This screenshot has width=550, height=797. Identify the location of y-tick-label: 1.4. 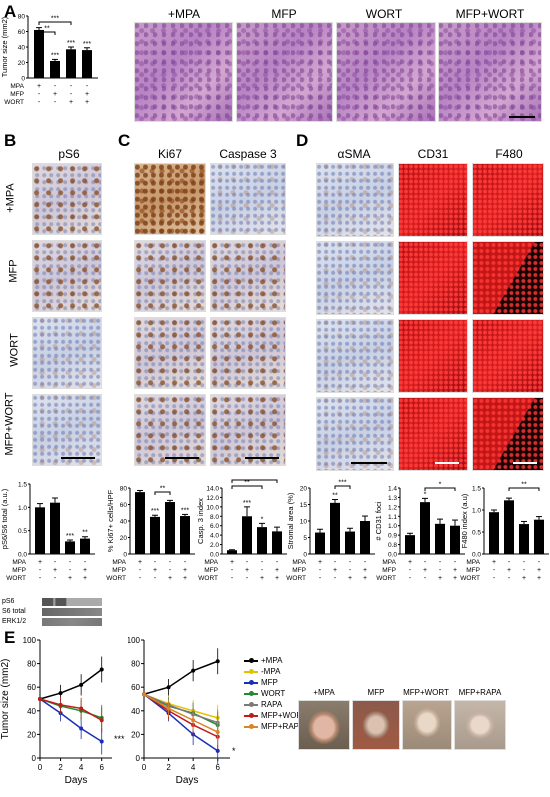
(392, 489).